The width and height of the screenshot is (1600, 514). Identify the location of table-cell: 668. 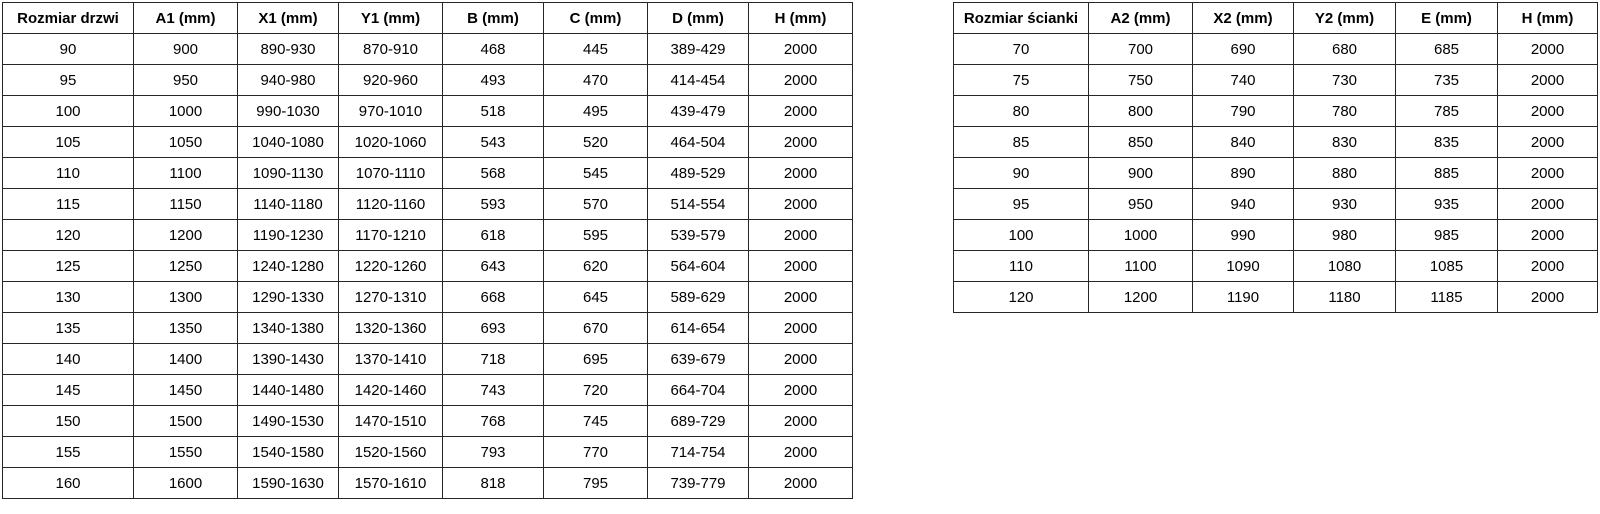
(493, 297).